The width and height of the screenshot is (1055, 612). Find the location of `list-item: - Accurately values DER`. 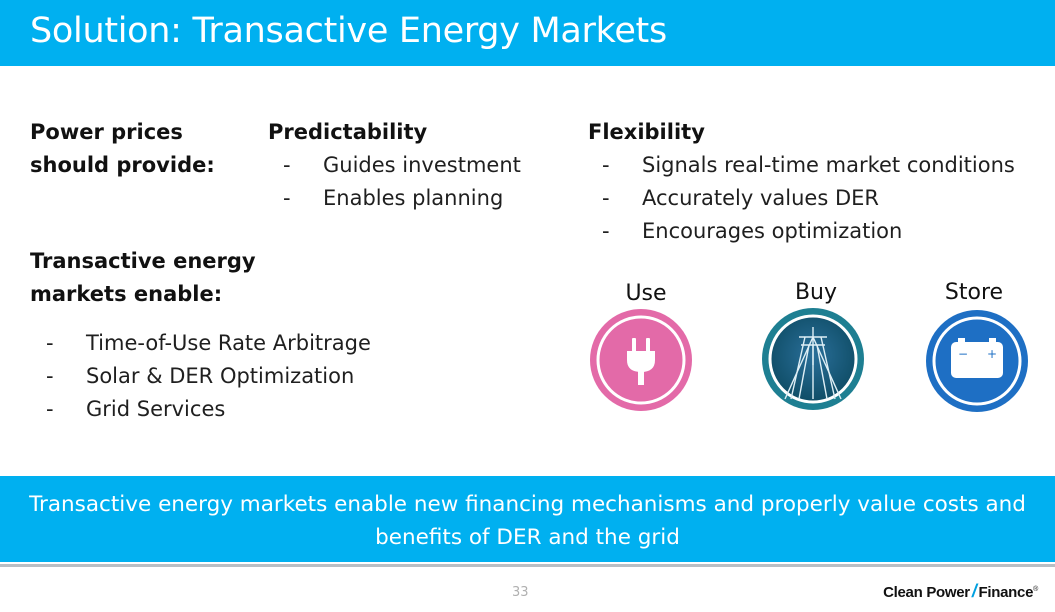

list-item: - Accurately values DER is located at coordinates (822, 198).